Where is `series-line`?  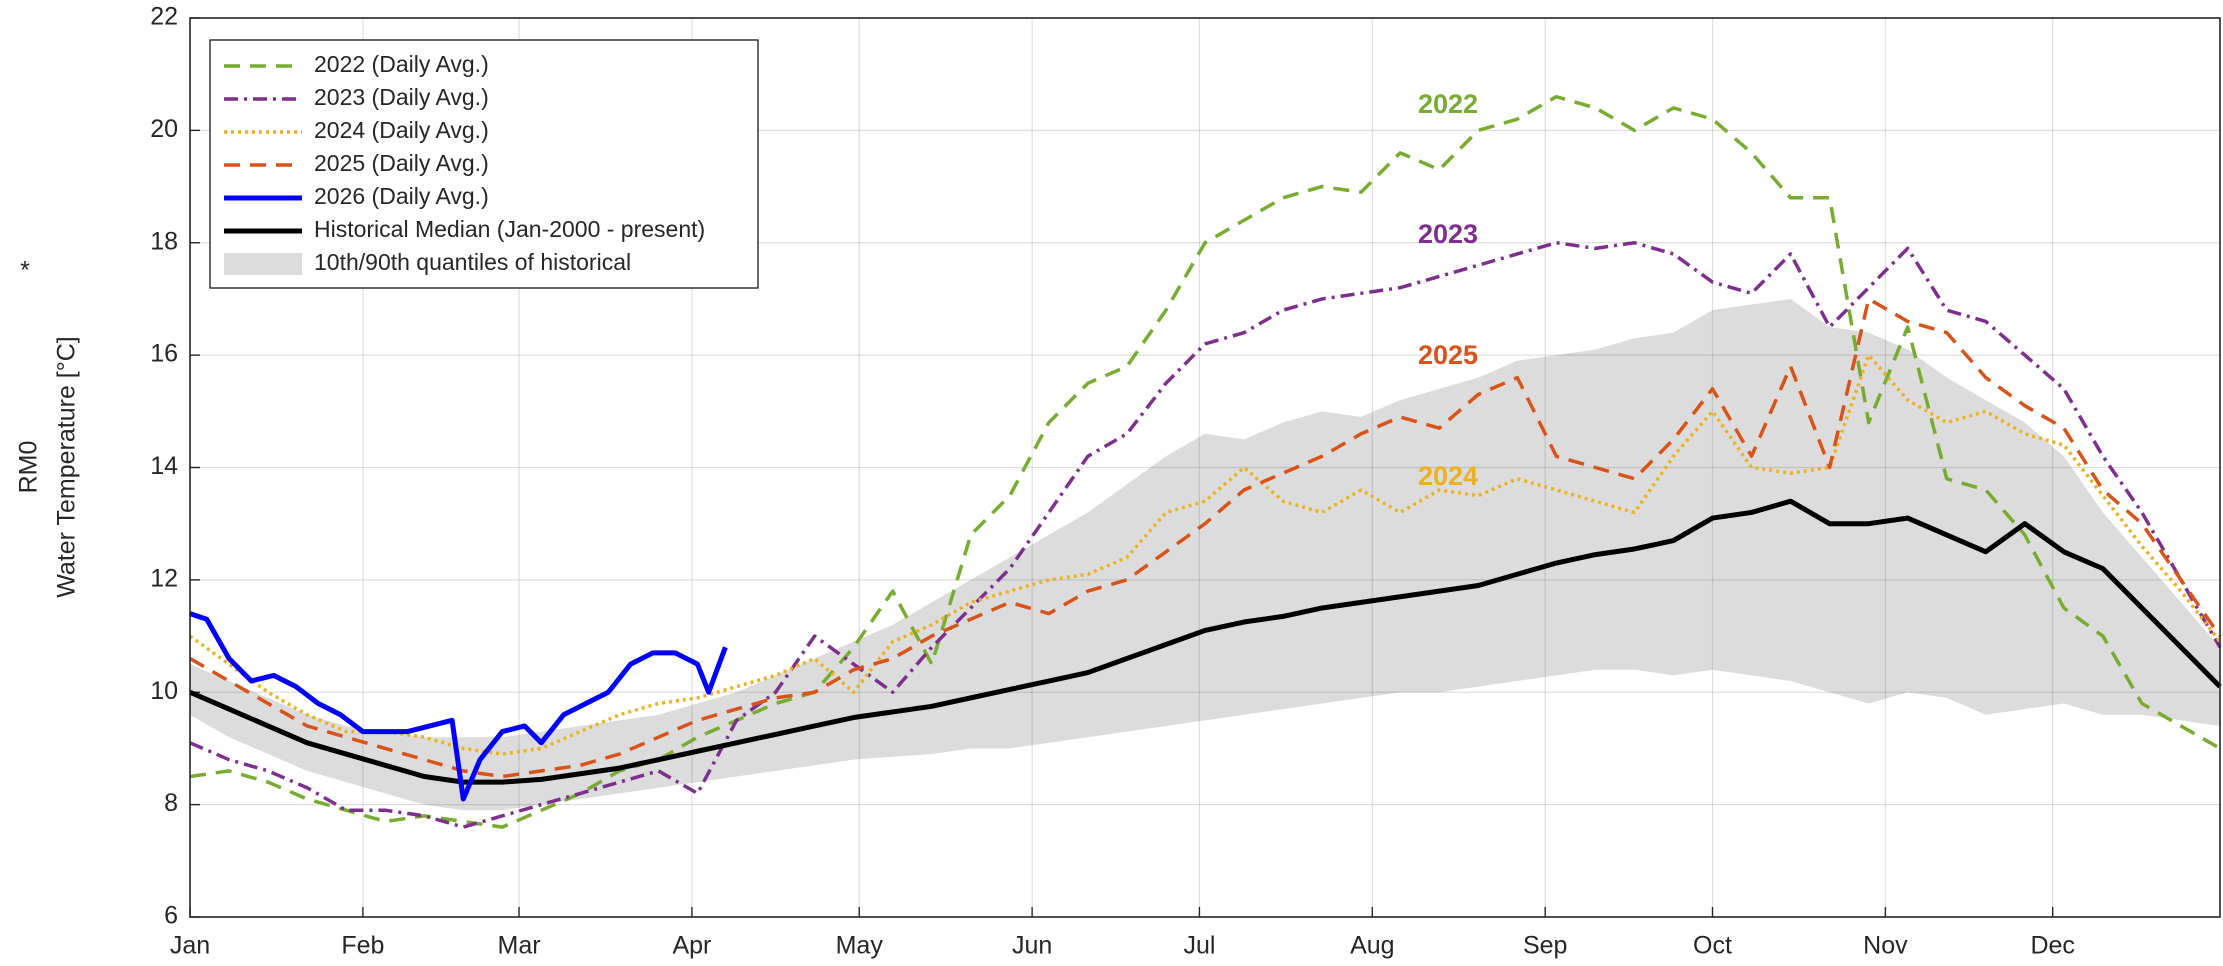 series-line is located at coordinates (458, 706).